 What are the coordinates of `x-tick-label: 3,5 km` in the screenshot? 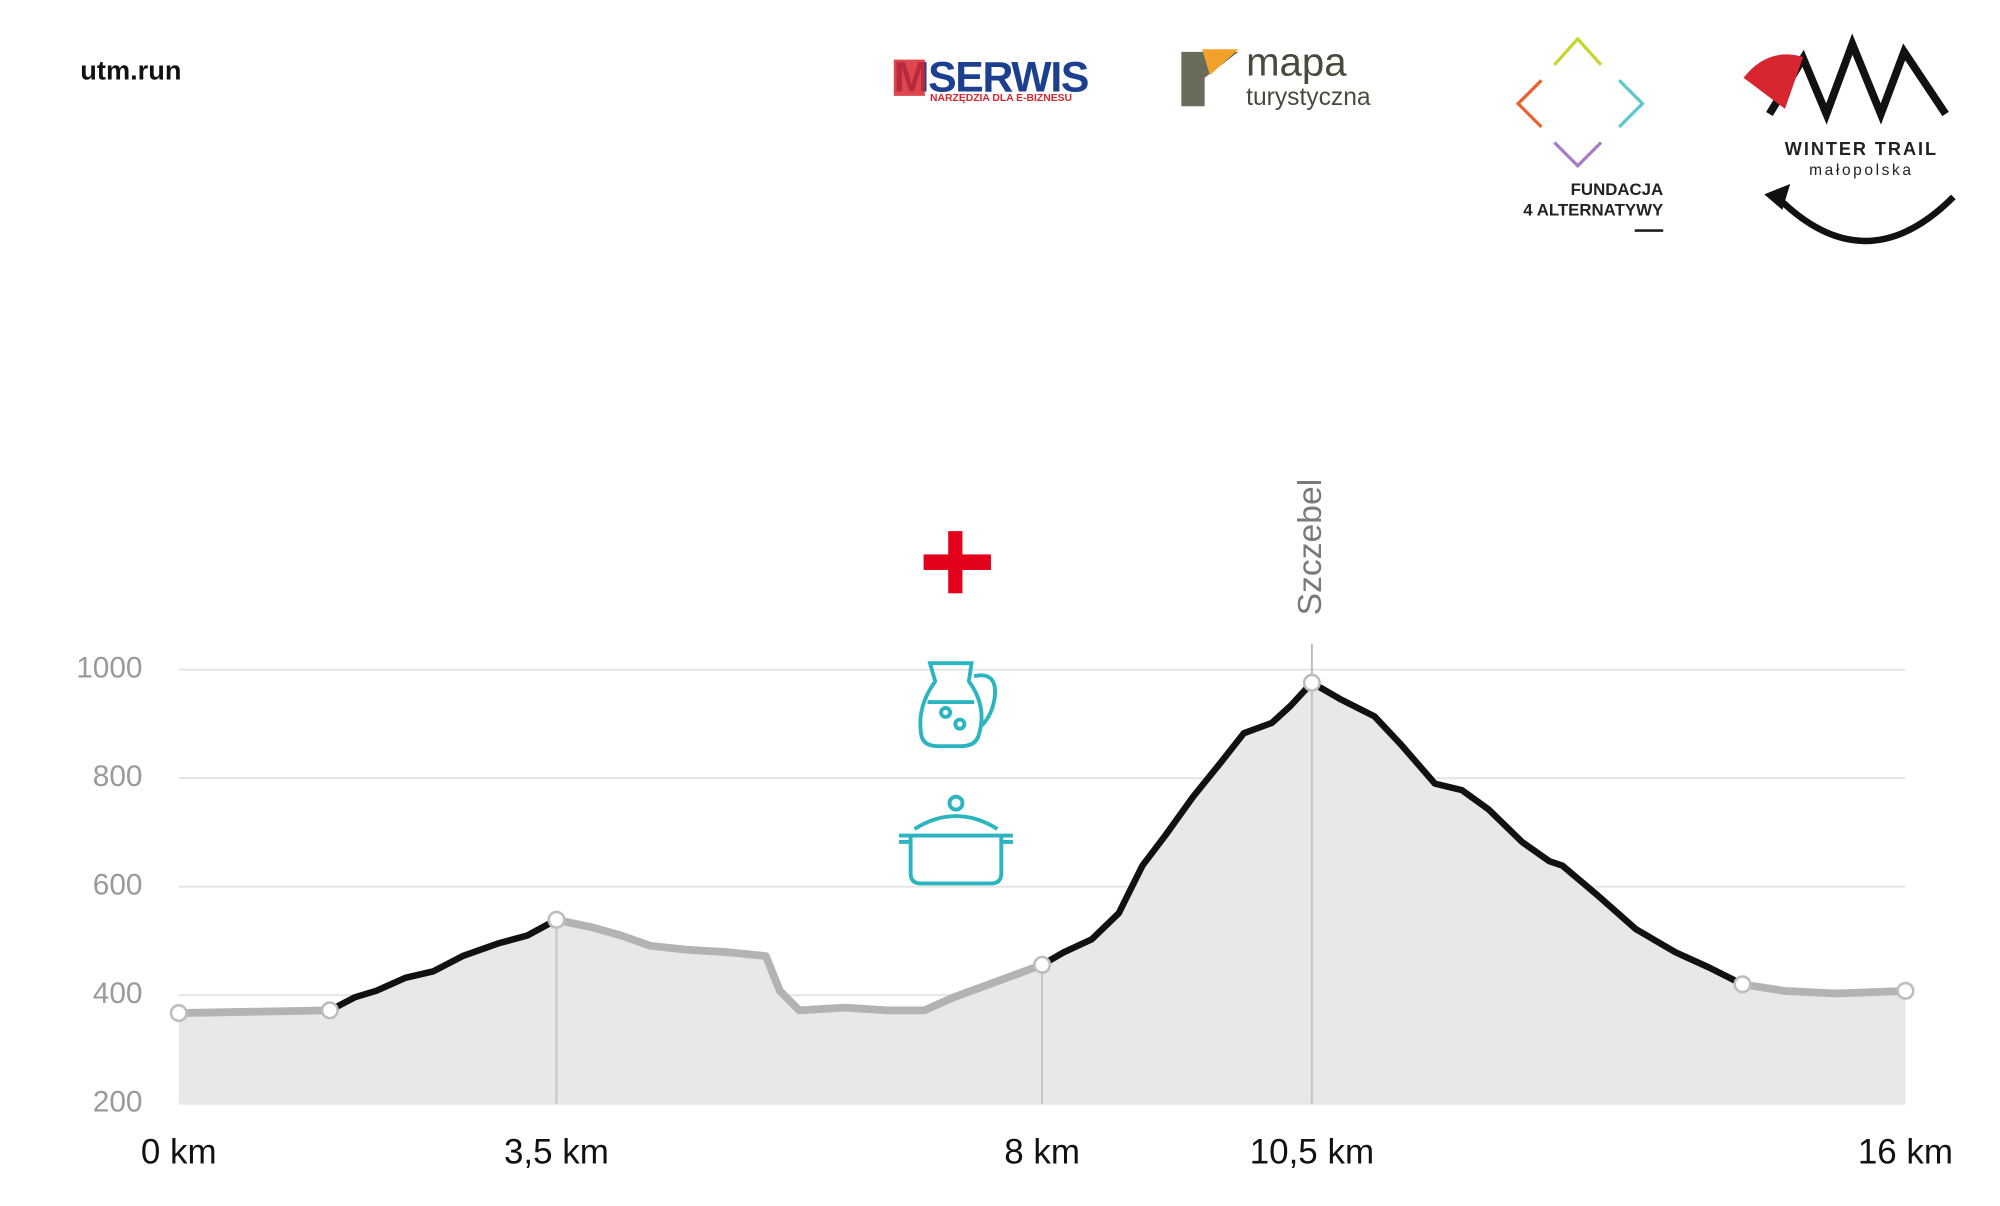 It's located at (556, 1151).